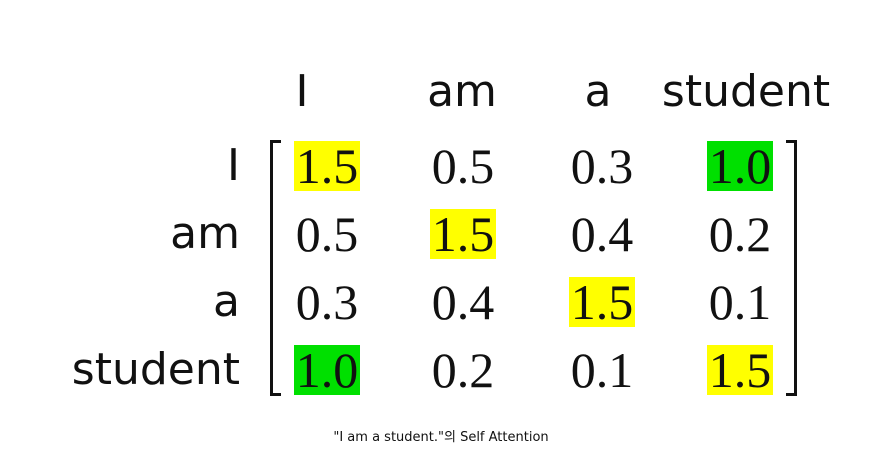  I want to click on matrix-cell-r2c1: 0.4, so click(463, 302).